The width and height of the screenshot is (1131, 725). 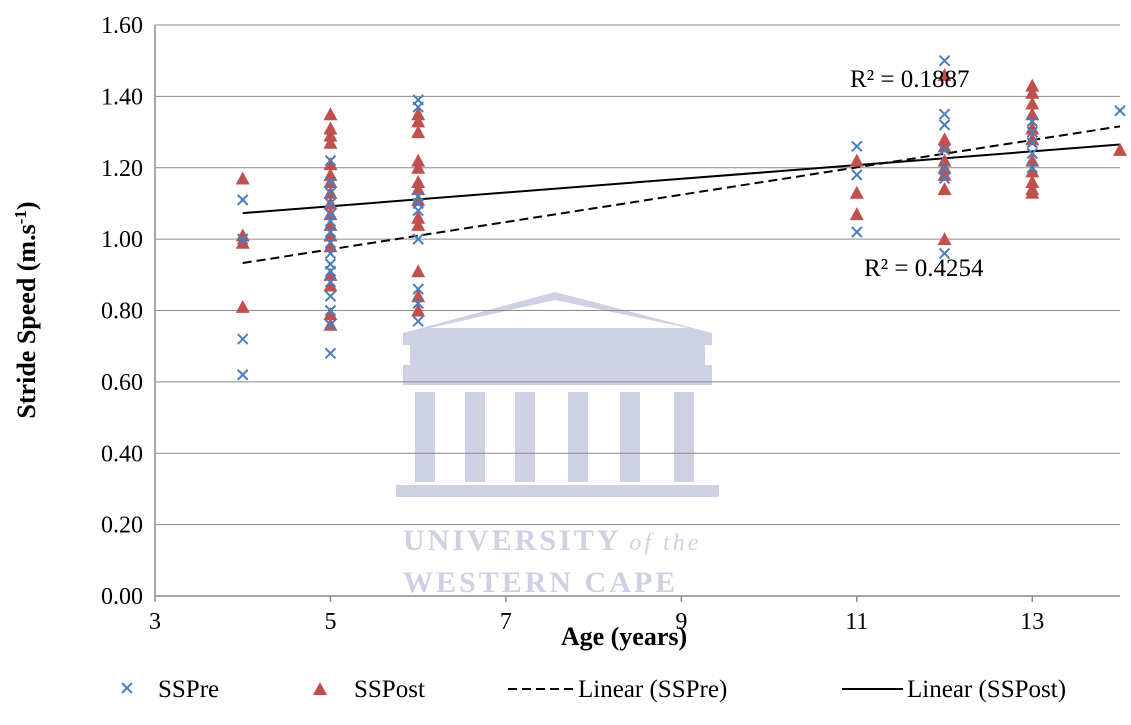 I want to click on watermark-base, so click(x=557, y=491).